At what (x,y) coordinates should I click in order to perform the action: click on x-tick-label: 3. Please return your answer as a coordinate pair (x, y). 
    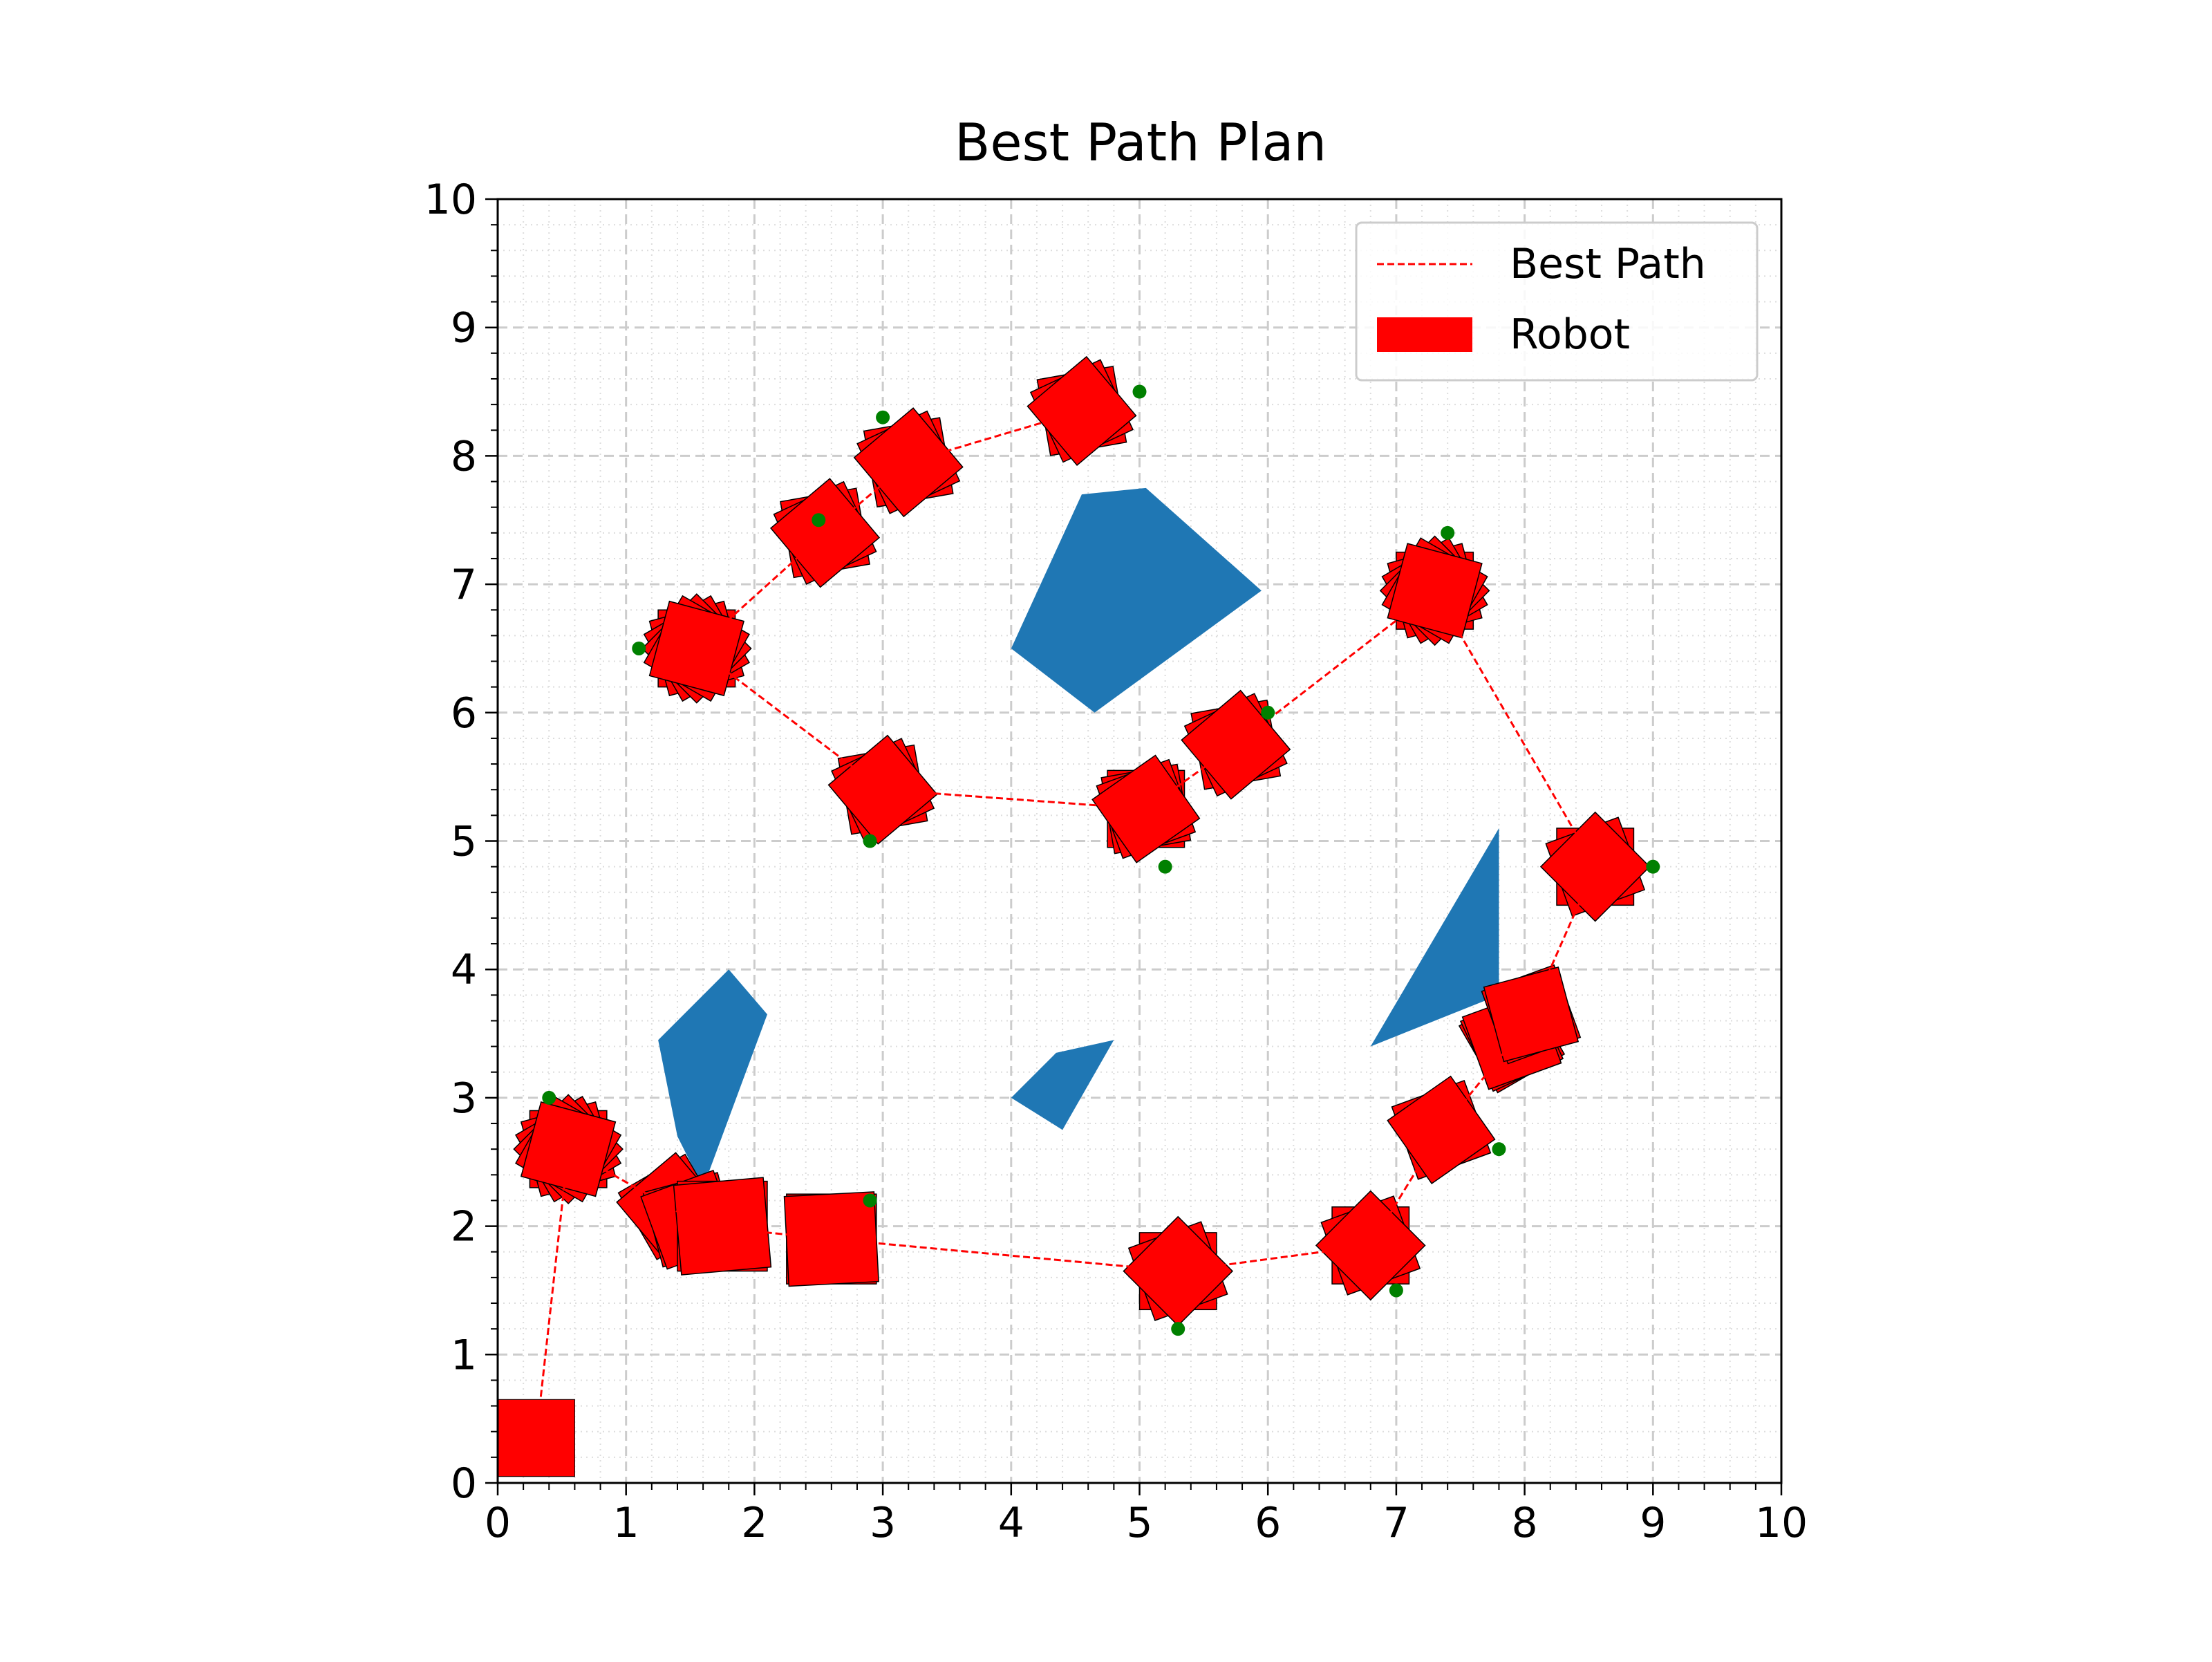
    Looking at the image, I should click on (883, 1523).